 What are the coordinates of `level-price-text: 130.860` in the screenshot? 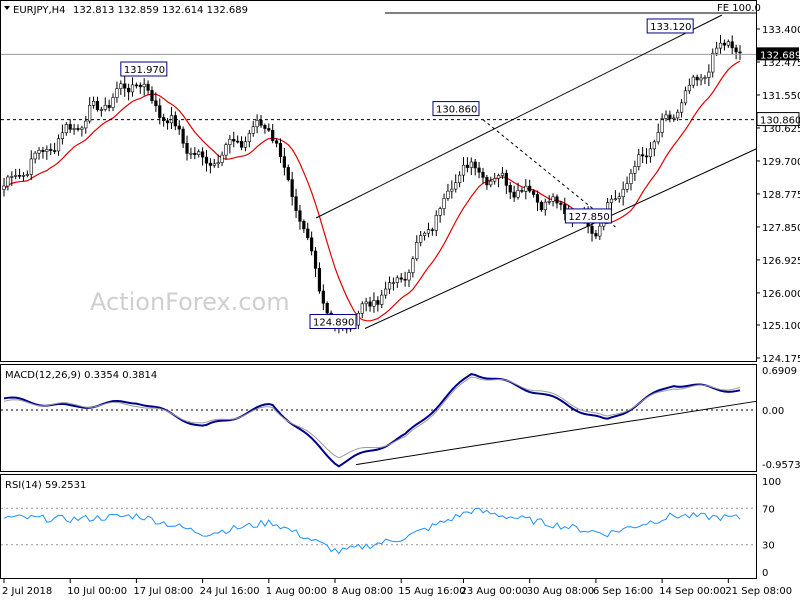 It's located at (780, 121).